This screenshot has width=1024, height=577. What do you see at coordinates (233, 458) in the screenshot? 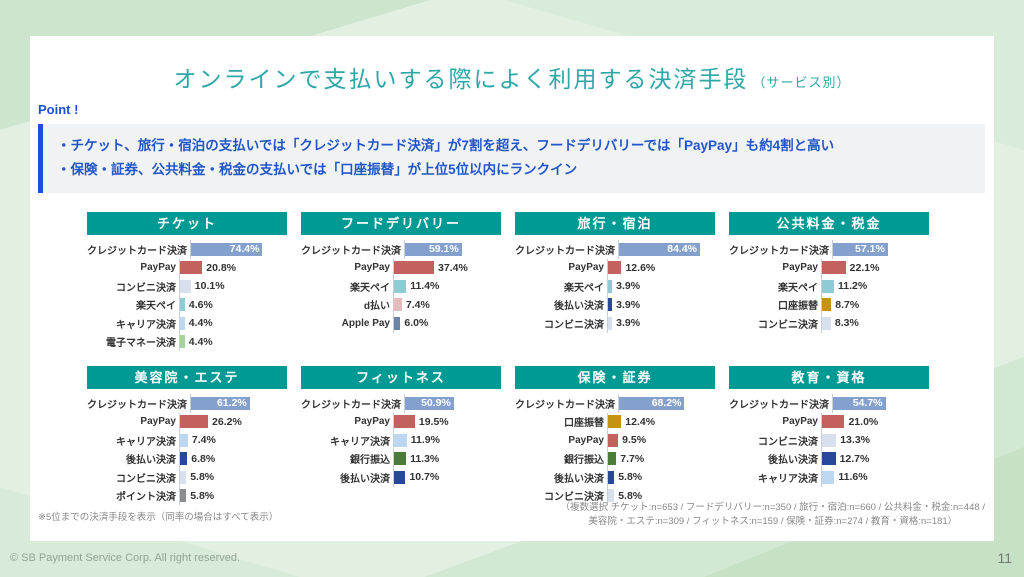
I see `bar-track: 6.8%` at bounding box center [233, 458].